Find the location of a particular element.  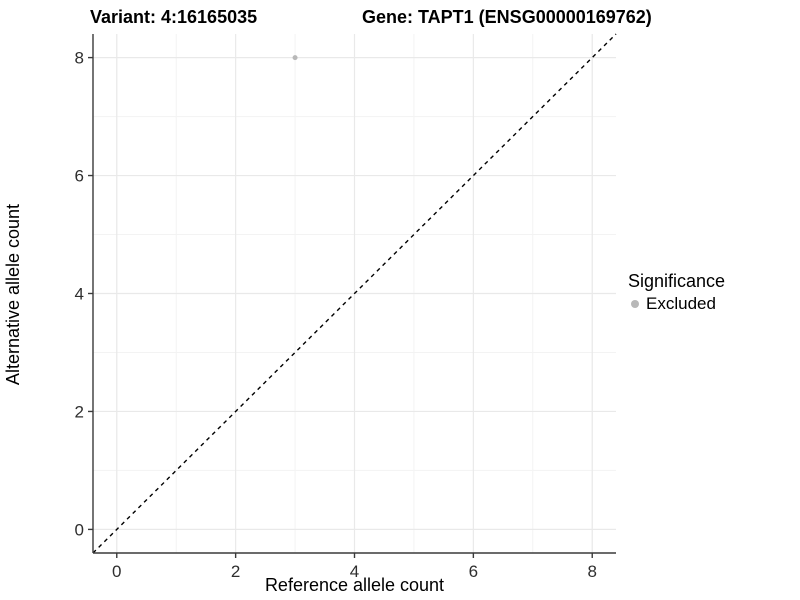

legend-point-icon is located at coordinates (635, 304).